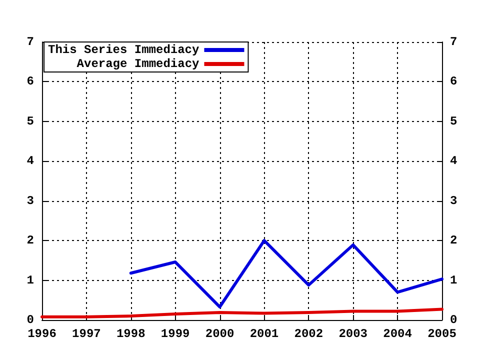  Describe the element at coordinates (397, 334) in the screenshot. I see `x-tick-label: 2004` at that location.